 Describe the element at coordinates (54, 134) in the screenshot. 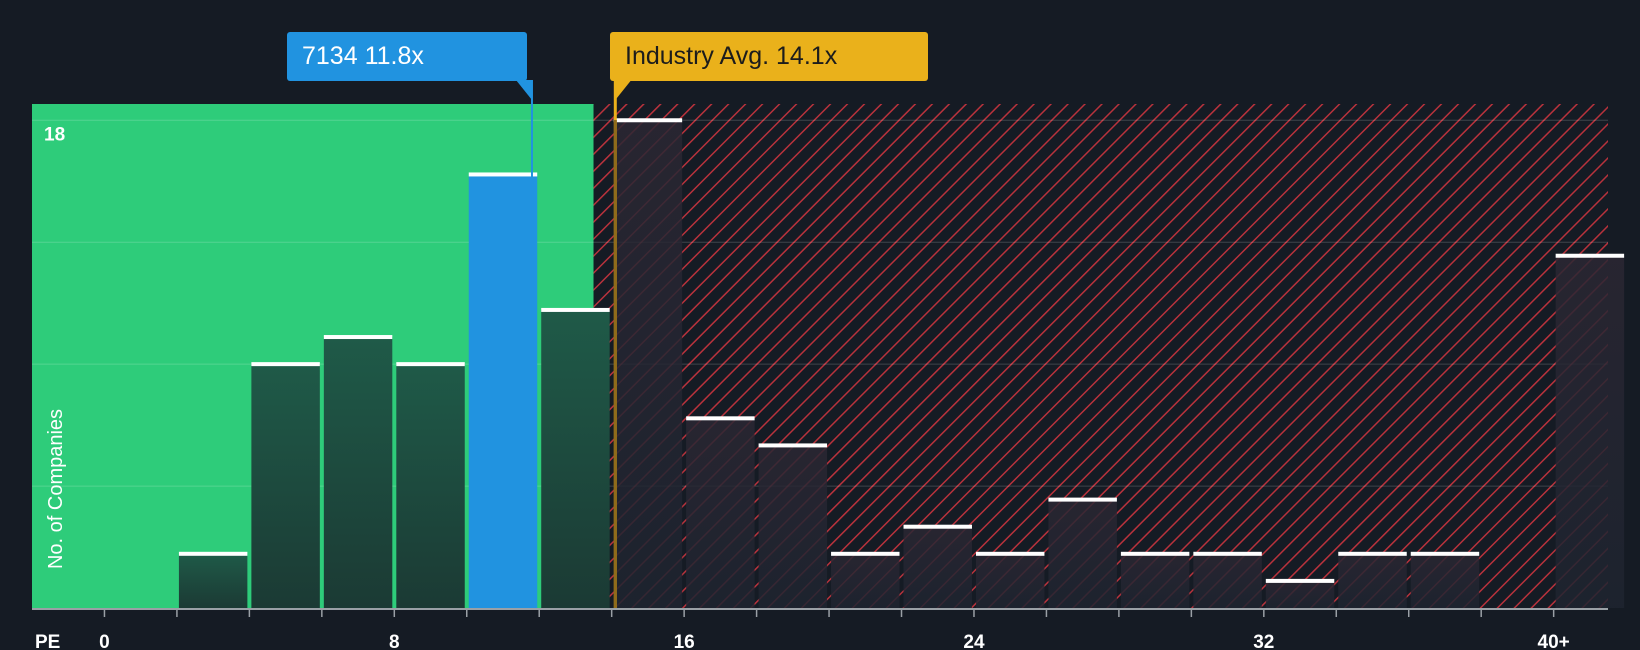

I see `y-tick-label: 18` at that location.